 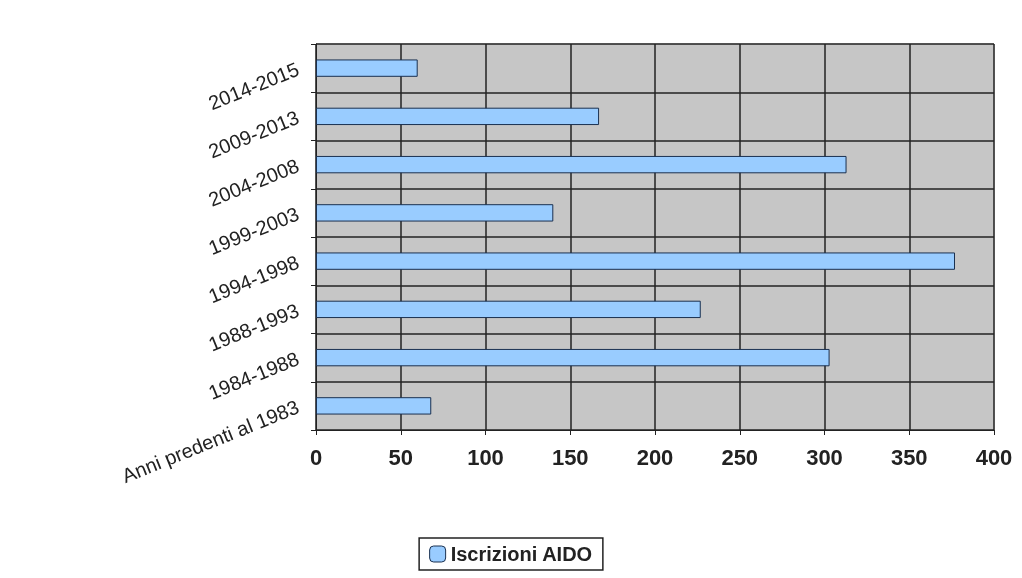 I want to click on x-tick-label: 300, so click(x=824, y=457).